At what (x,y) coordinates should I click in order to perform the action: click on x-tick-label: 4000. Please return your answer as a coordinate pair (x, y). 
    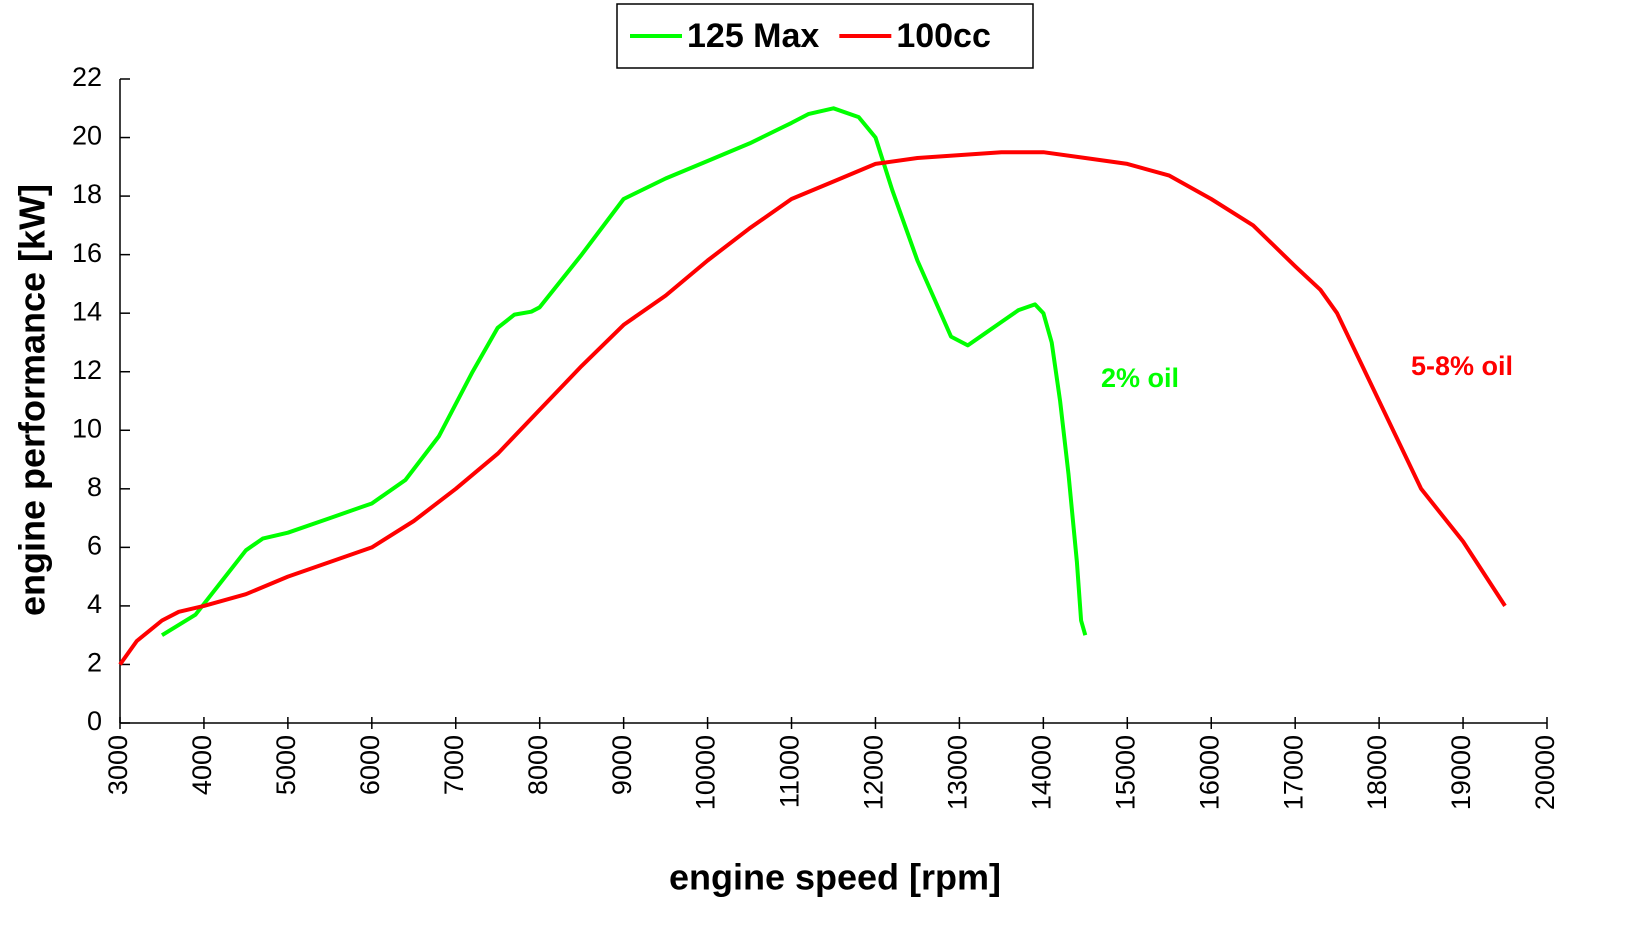
    Looking at the image, I should click on (202, 765).